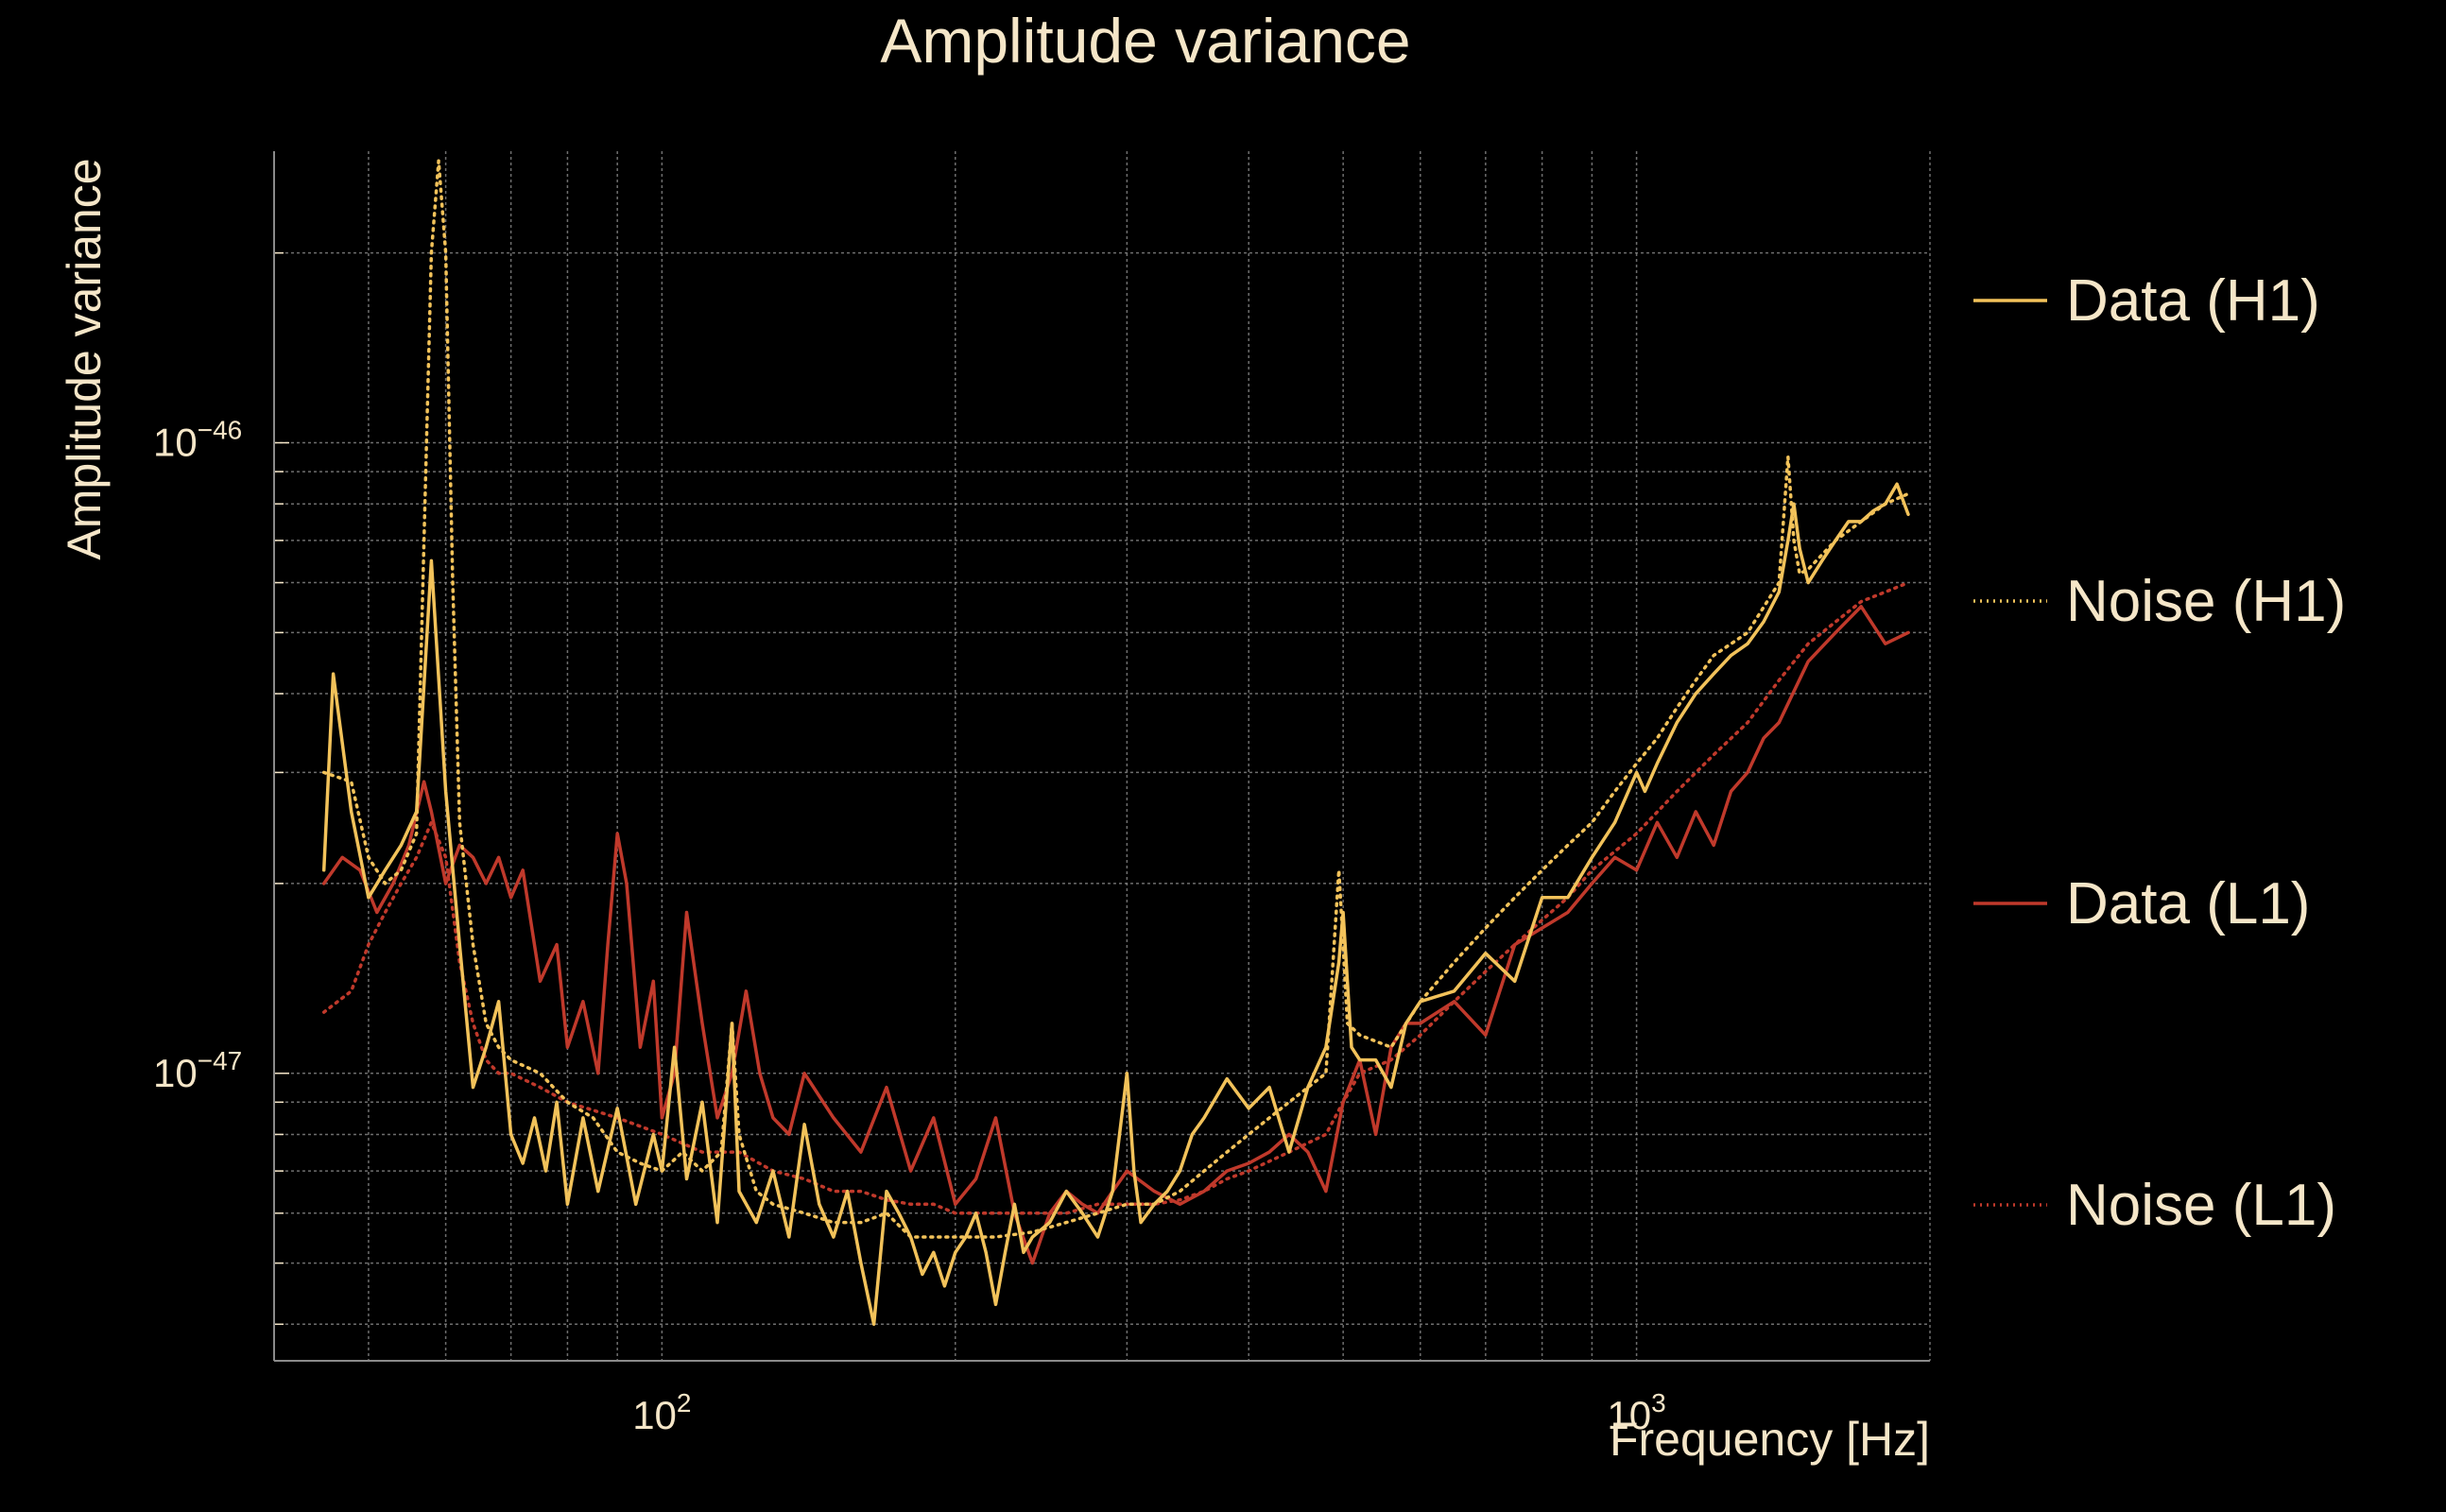 The width and height of the screenshot is (2446, 1512). What do you see at coordinates (84, 358) in the screenshot?
I see `y-axis-label: Amplitude variance` at bounding box center [84, 358].